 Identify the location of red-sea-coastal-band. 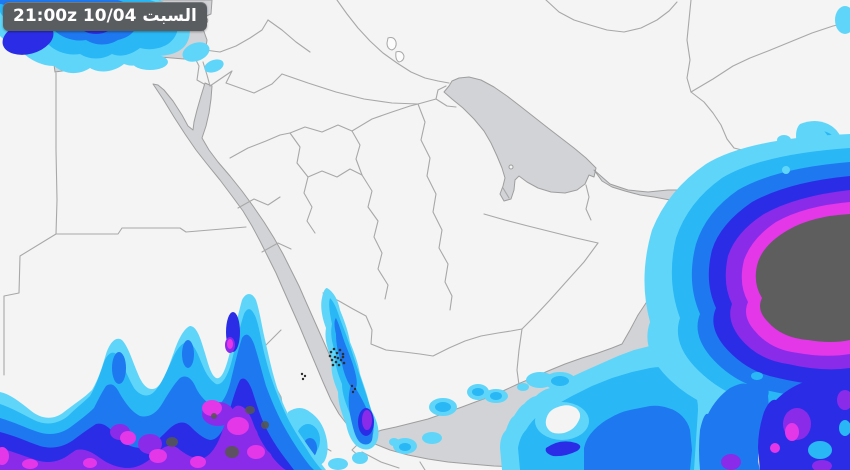
(358, 369).